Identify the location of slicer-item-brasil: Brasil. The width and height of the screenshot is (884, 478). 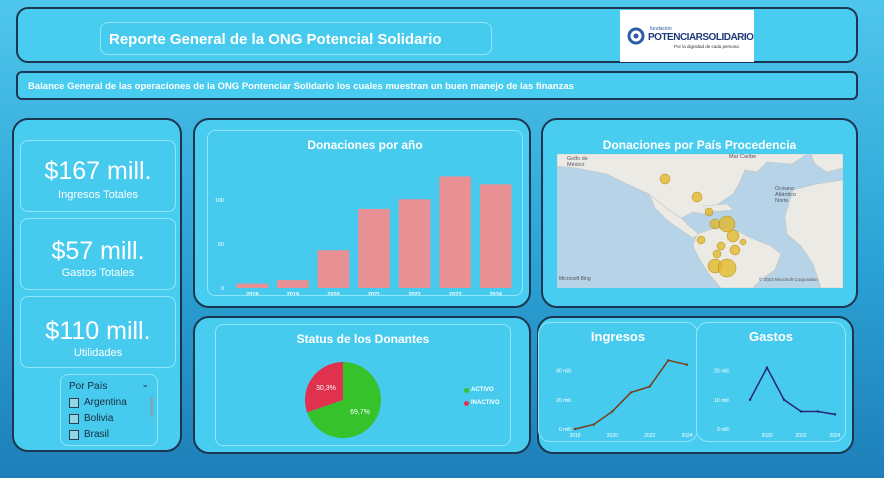
(89, 434).